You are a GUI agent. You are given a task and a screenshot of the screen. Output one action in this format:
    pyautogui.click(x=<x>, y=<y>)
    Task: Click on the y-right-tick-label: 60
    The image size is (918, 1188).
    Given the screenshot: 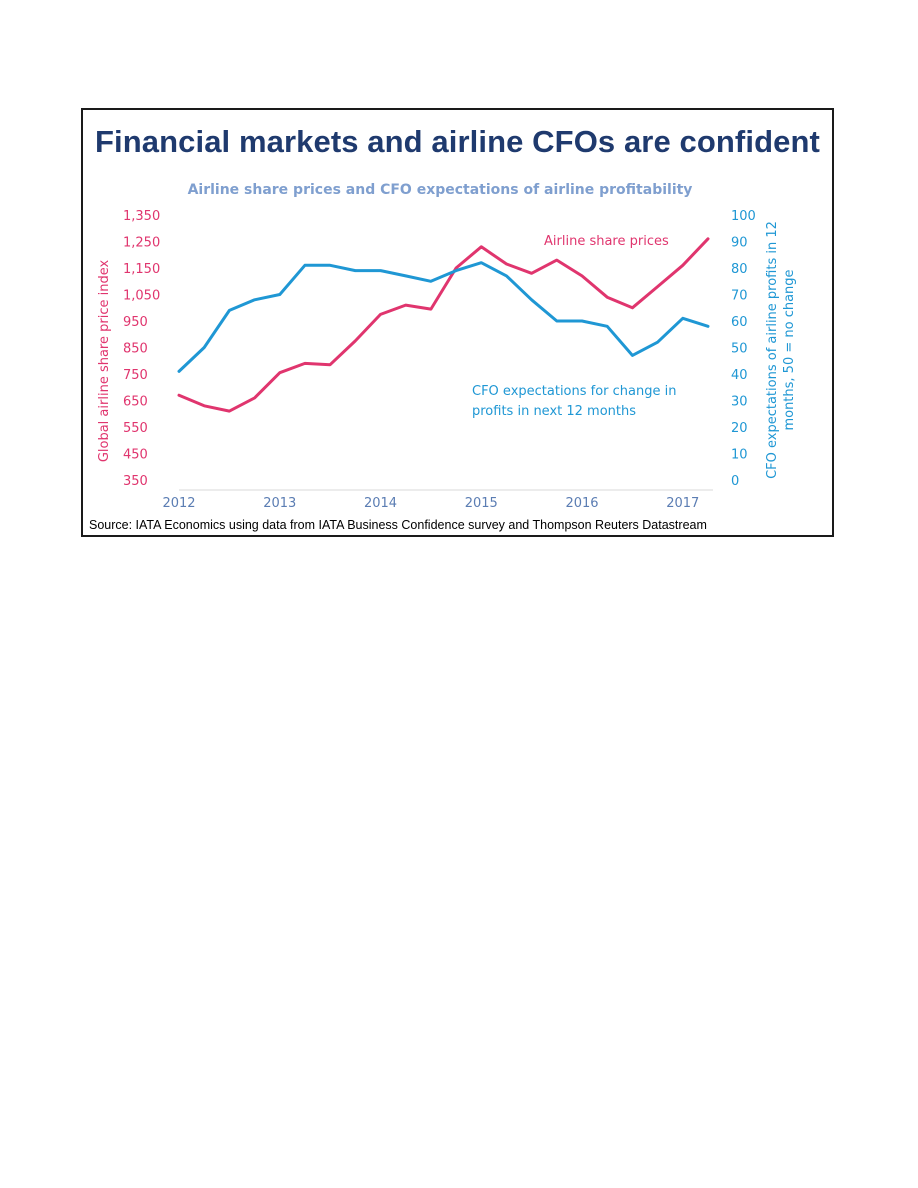 What is the action you would take?
    pyautogui.click(x=739, y=322)
    